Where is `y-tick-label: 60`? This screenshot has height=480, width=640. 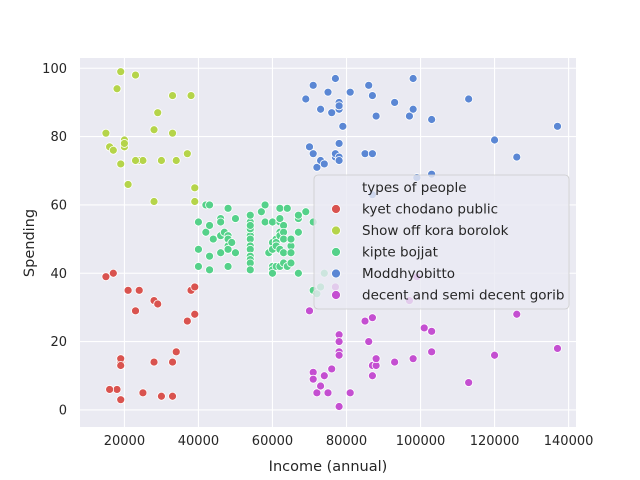 y-tick-label: 60 is located at coordinates (58, 205).